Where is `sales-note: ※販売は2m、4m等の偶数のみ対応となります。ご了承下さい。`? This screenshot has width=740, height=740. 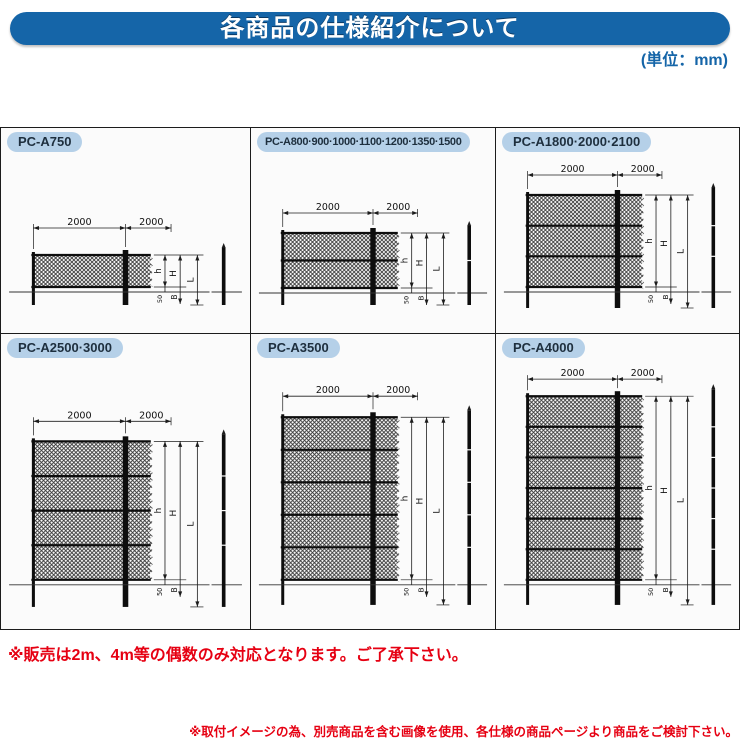 sales-note: ※販売は2m、4m等の偶数のみ対応となります。ご了承下さい。 is located at coordinates (238, 655).